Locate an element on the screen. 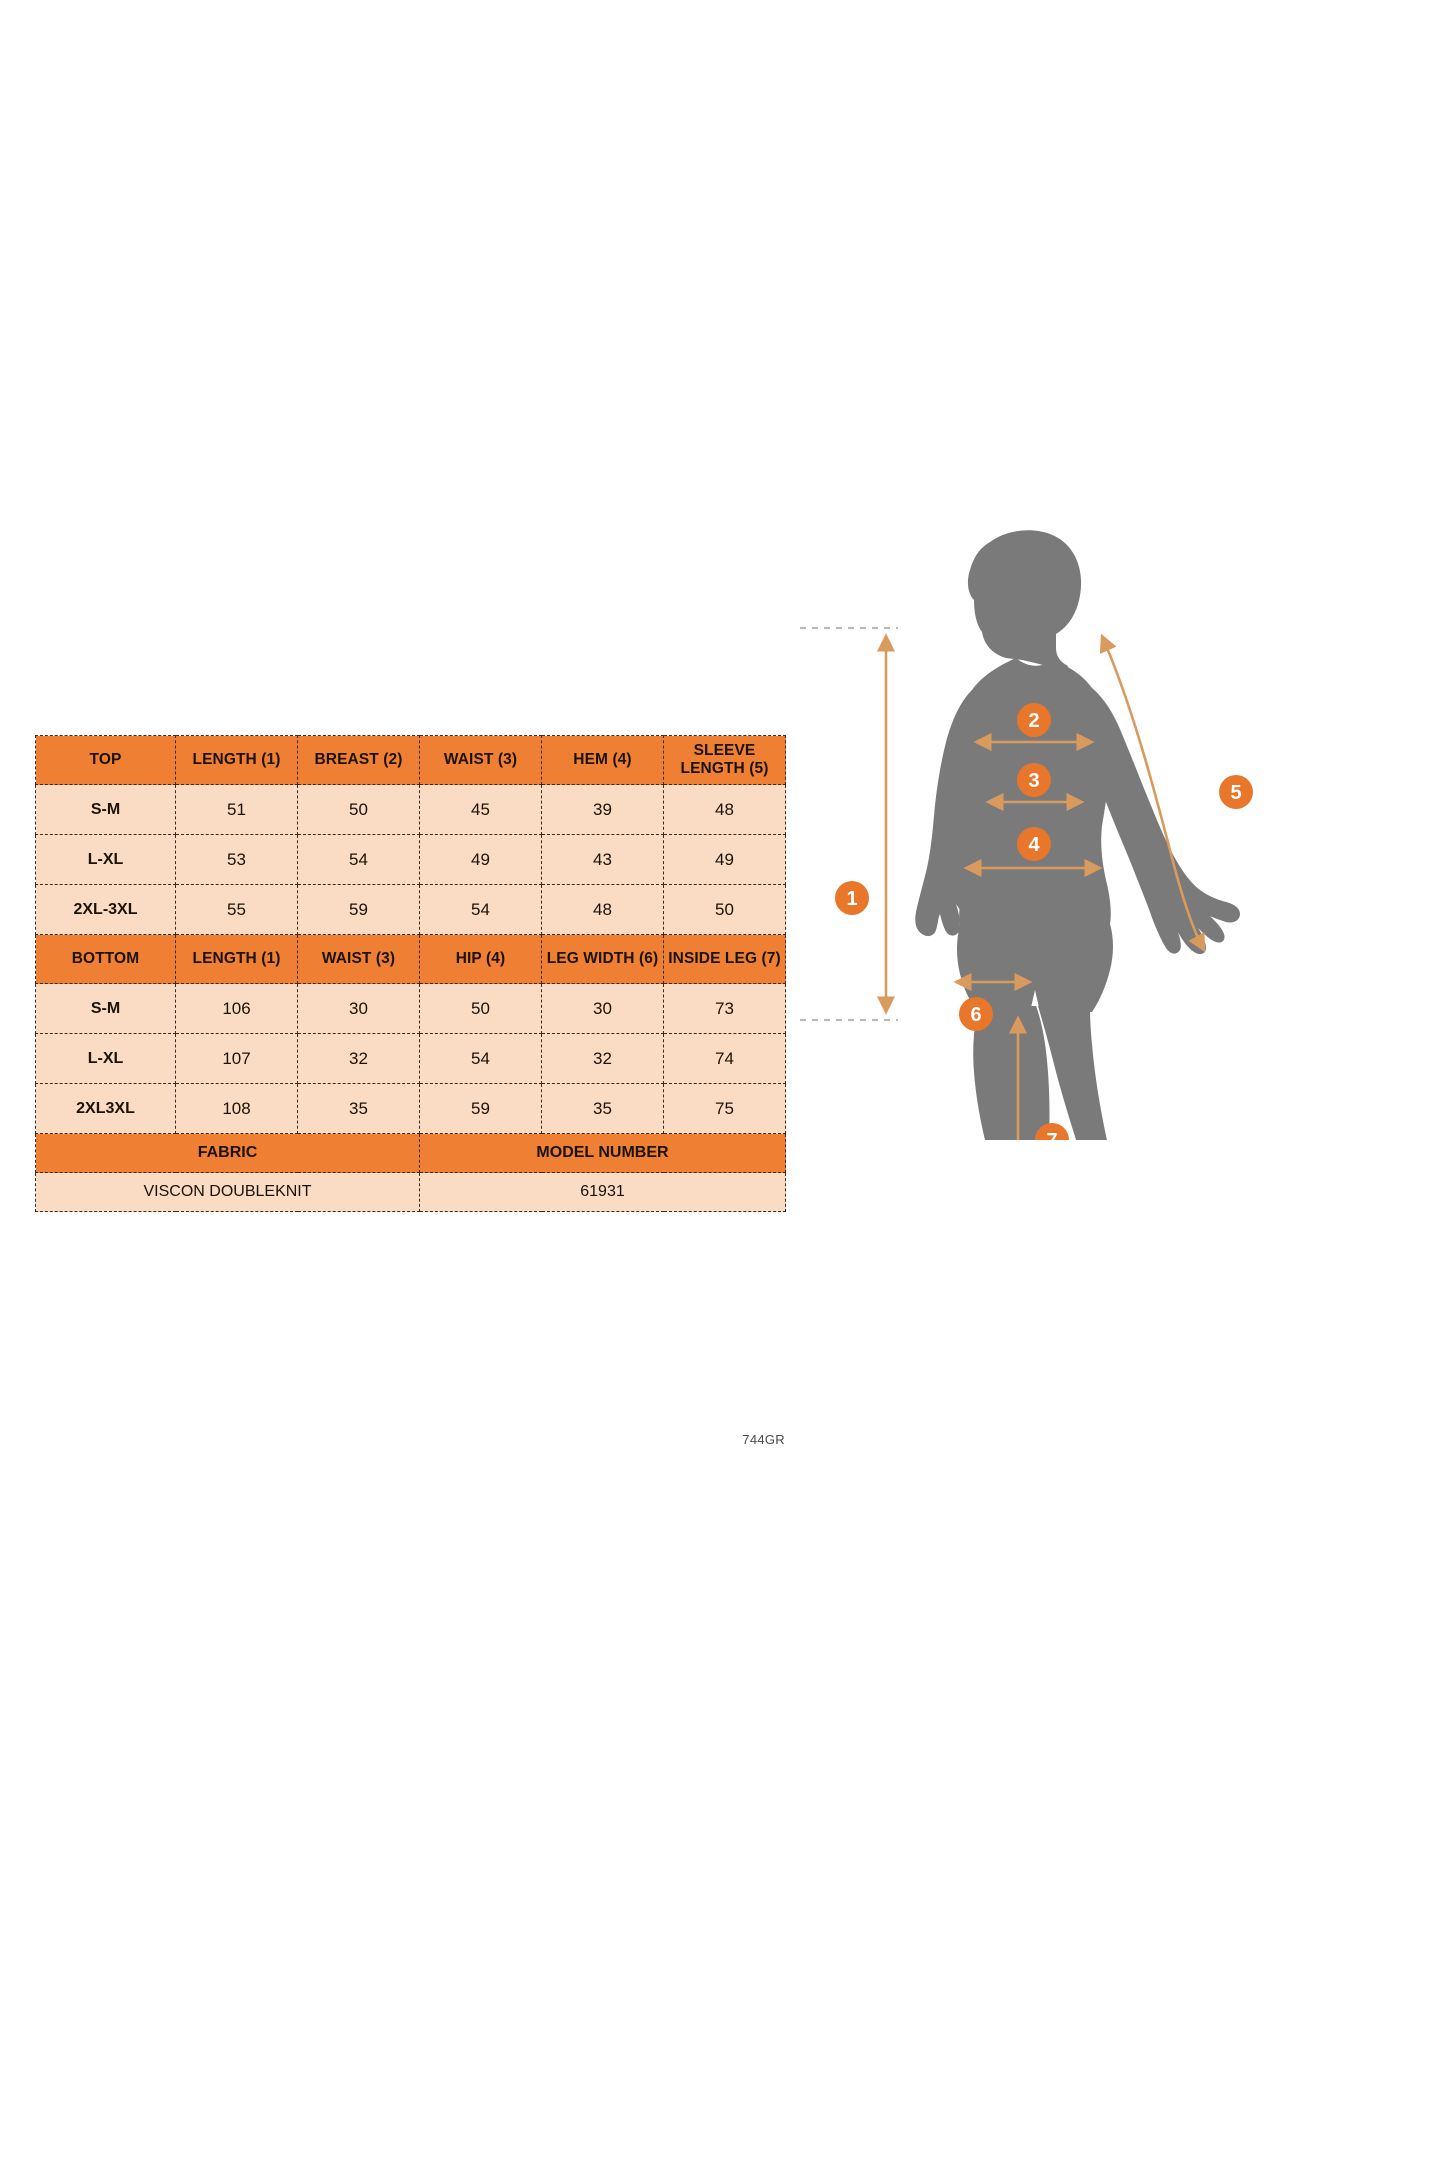 The height and width of the screenshot is (2160, 1440). badge-7-label: 7 is located at coordinates (1051, 1135).